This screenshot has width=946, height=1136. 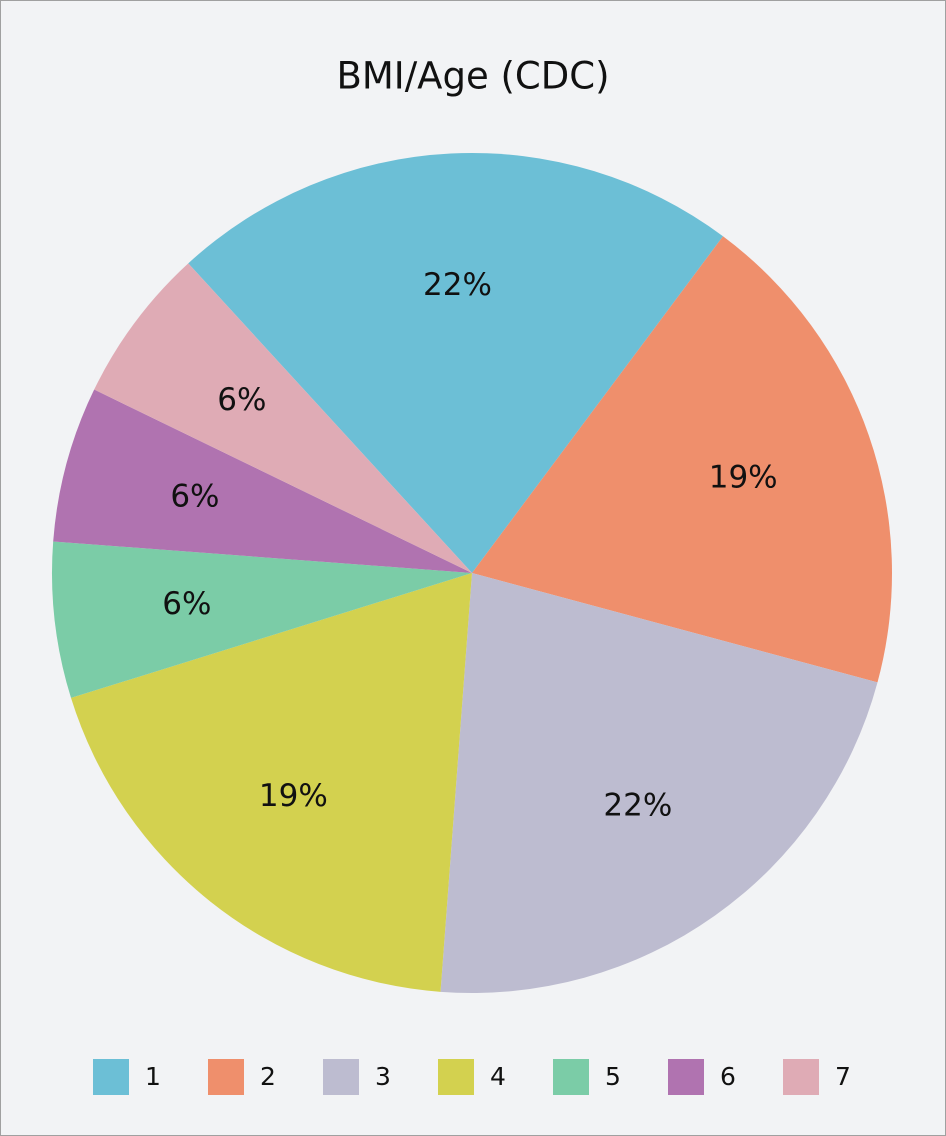 What do you see at coordinates (268, 1076) in the screenshot?
I see `legend-label: 2` at bounding box center [268, 1076].